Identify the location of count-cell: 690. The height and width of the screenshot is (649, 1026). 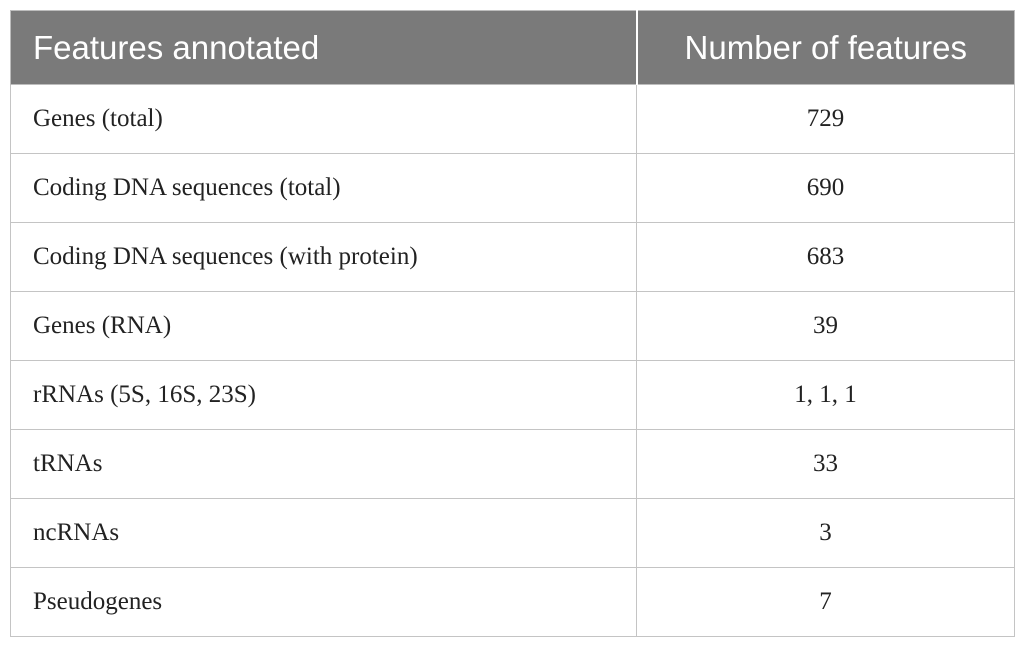
(825, 188).